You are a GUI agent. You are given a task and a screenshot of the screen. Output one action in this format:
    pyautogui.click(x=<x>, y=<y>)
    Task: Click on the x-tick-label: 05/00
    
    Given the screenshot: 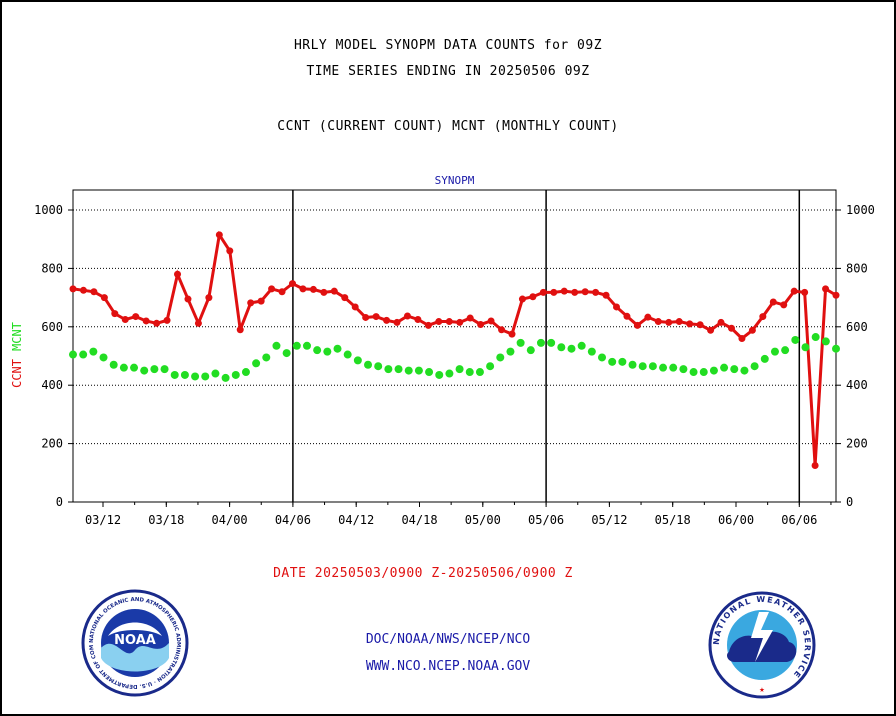 What is the action you would take?
    pyautogui.click(x=483, y=520)
    